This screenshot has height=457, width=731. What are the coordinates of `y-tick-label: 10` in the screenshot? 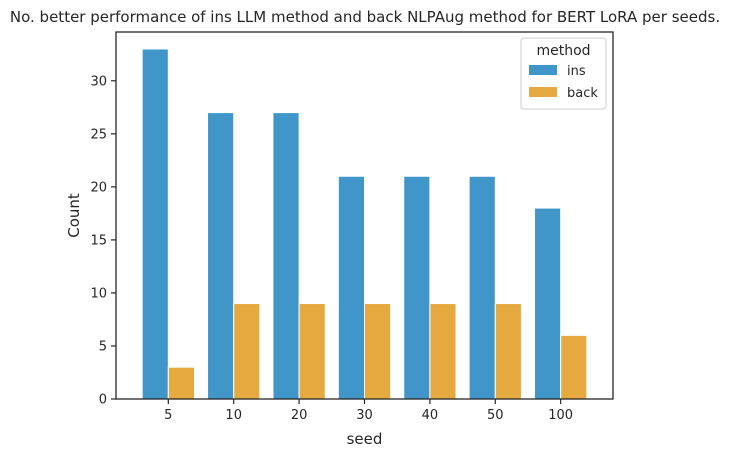 It's located at (98, 293).